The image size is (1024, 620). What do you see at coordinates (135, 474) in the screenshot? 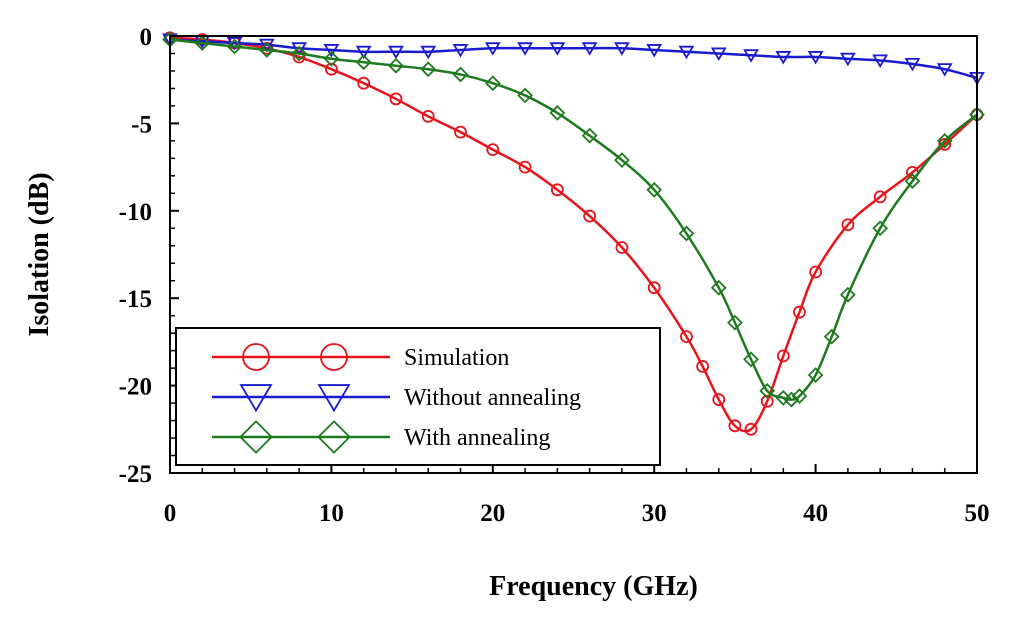
I see `y-tick-label: -25` at bounding box center [135, 474].